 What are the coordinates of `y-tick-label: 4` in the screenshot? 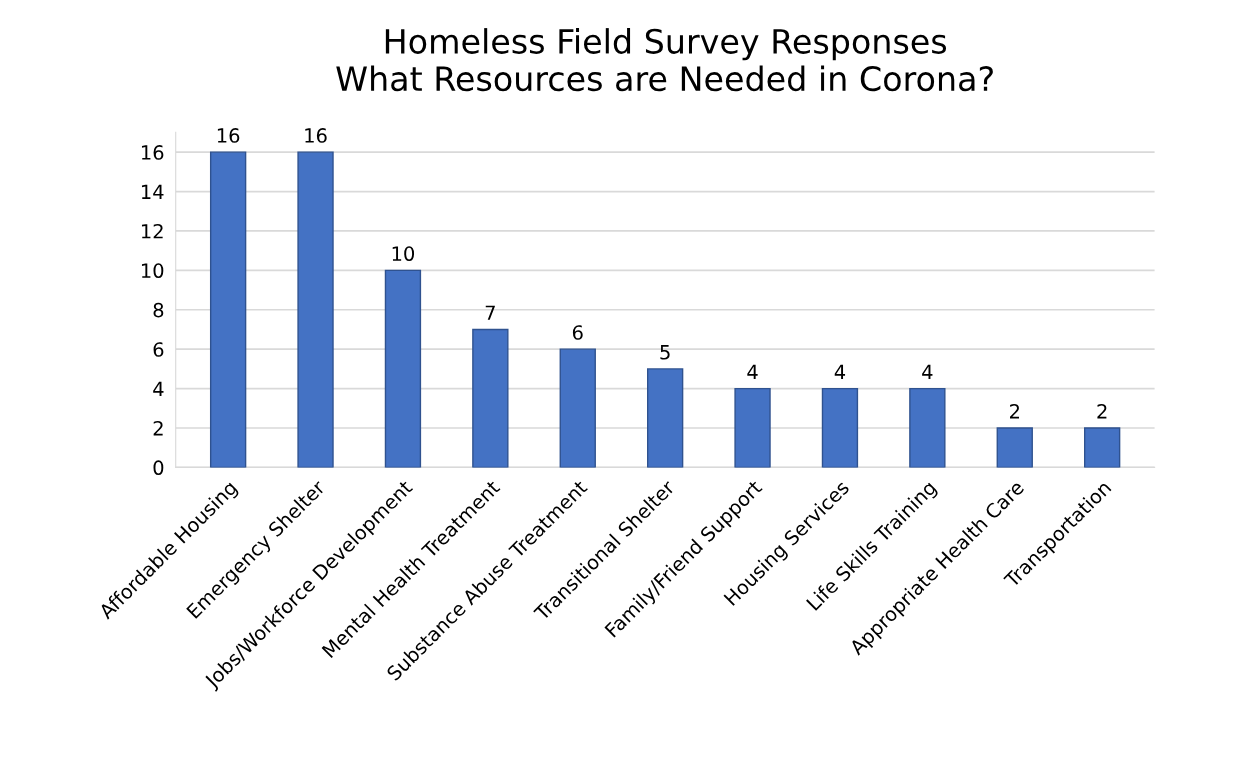 It's located at (158, 388).